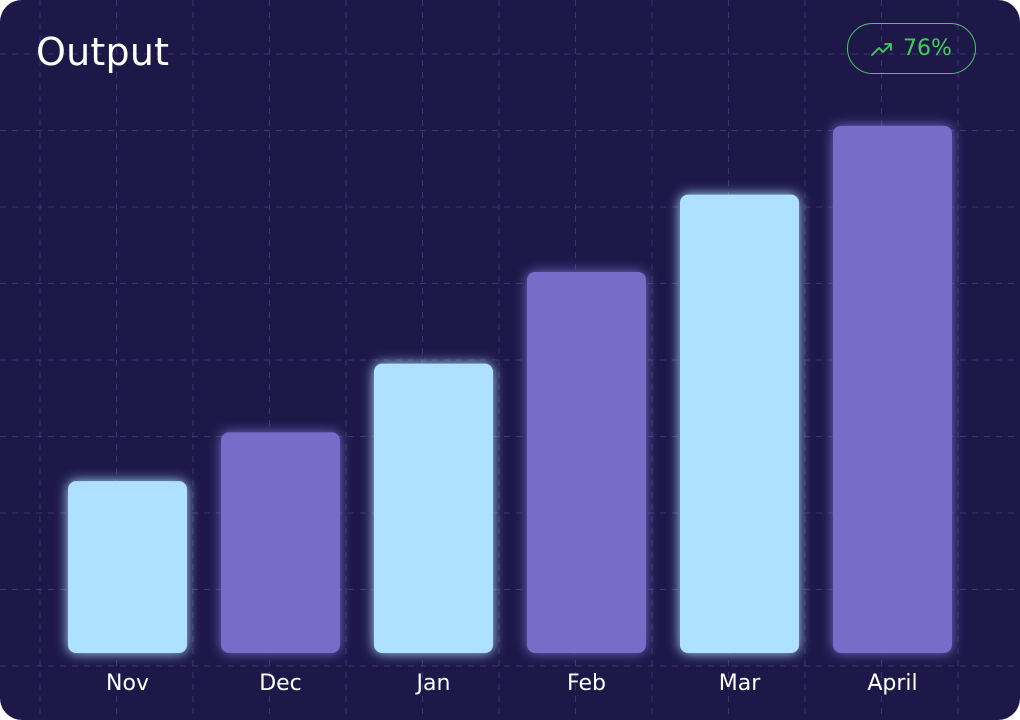 Image resolution: width=1020 pixels, height=720 pixels. Describe the element at coordinates (280, 683) in the screenshot. I see `tick-label-dec: Dec` at that location.